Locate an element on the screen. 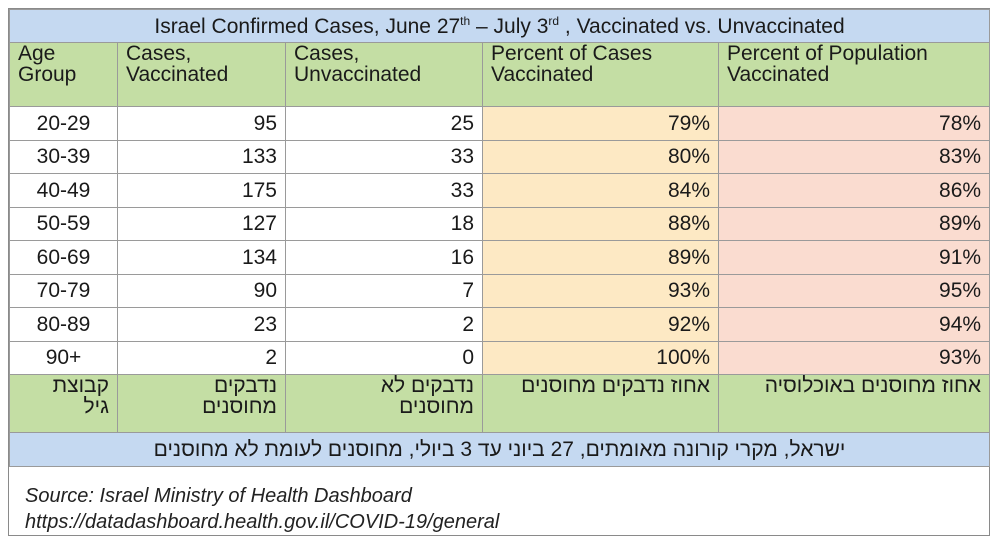 The width and height of the screenshot is (1000, 547). unvaccinated-cases-cell: 16 is located at coordinates (384, 257).